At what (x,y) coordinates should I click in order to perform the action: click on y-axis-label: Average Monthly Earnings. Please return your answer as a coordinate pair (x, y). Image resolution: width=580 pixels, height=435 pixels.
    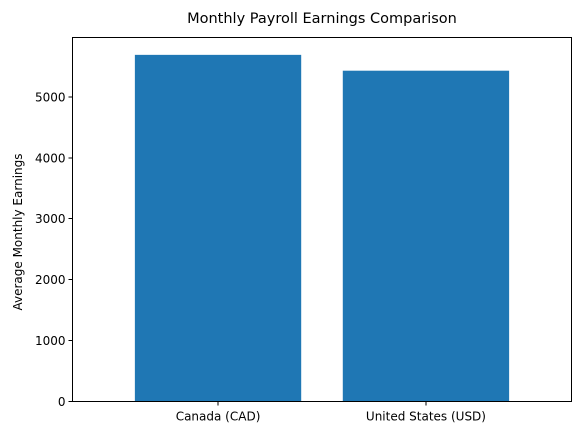
    Looking at the image, I should click on (18, 231).